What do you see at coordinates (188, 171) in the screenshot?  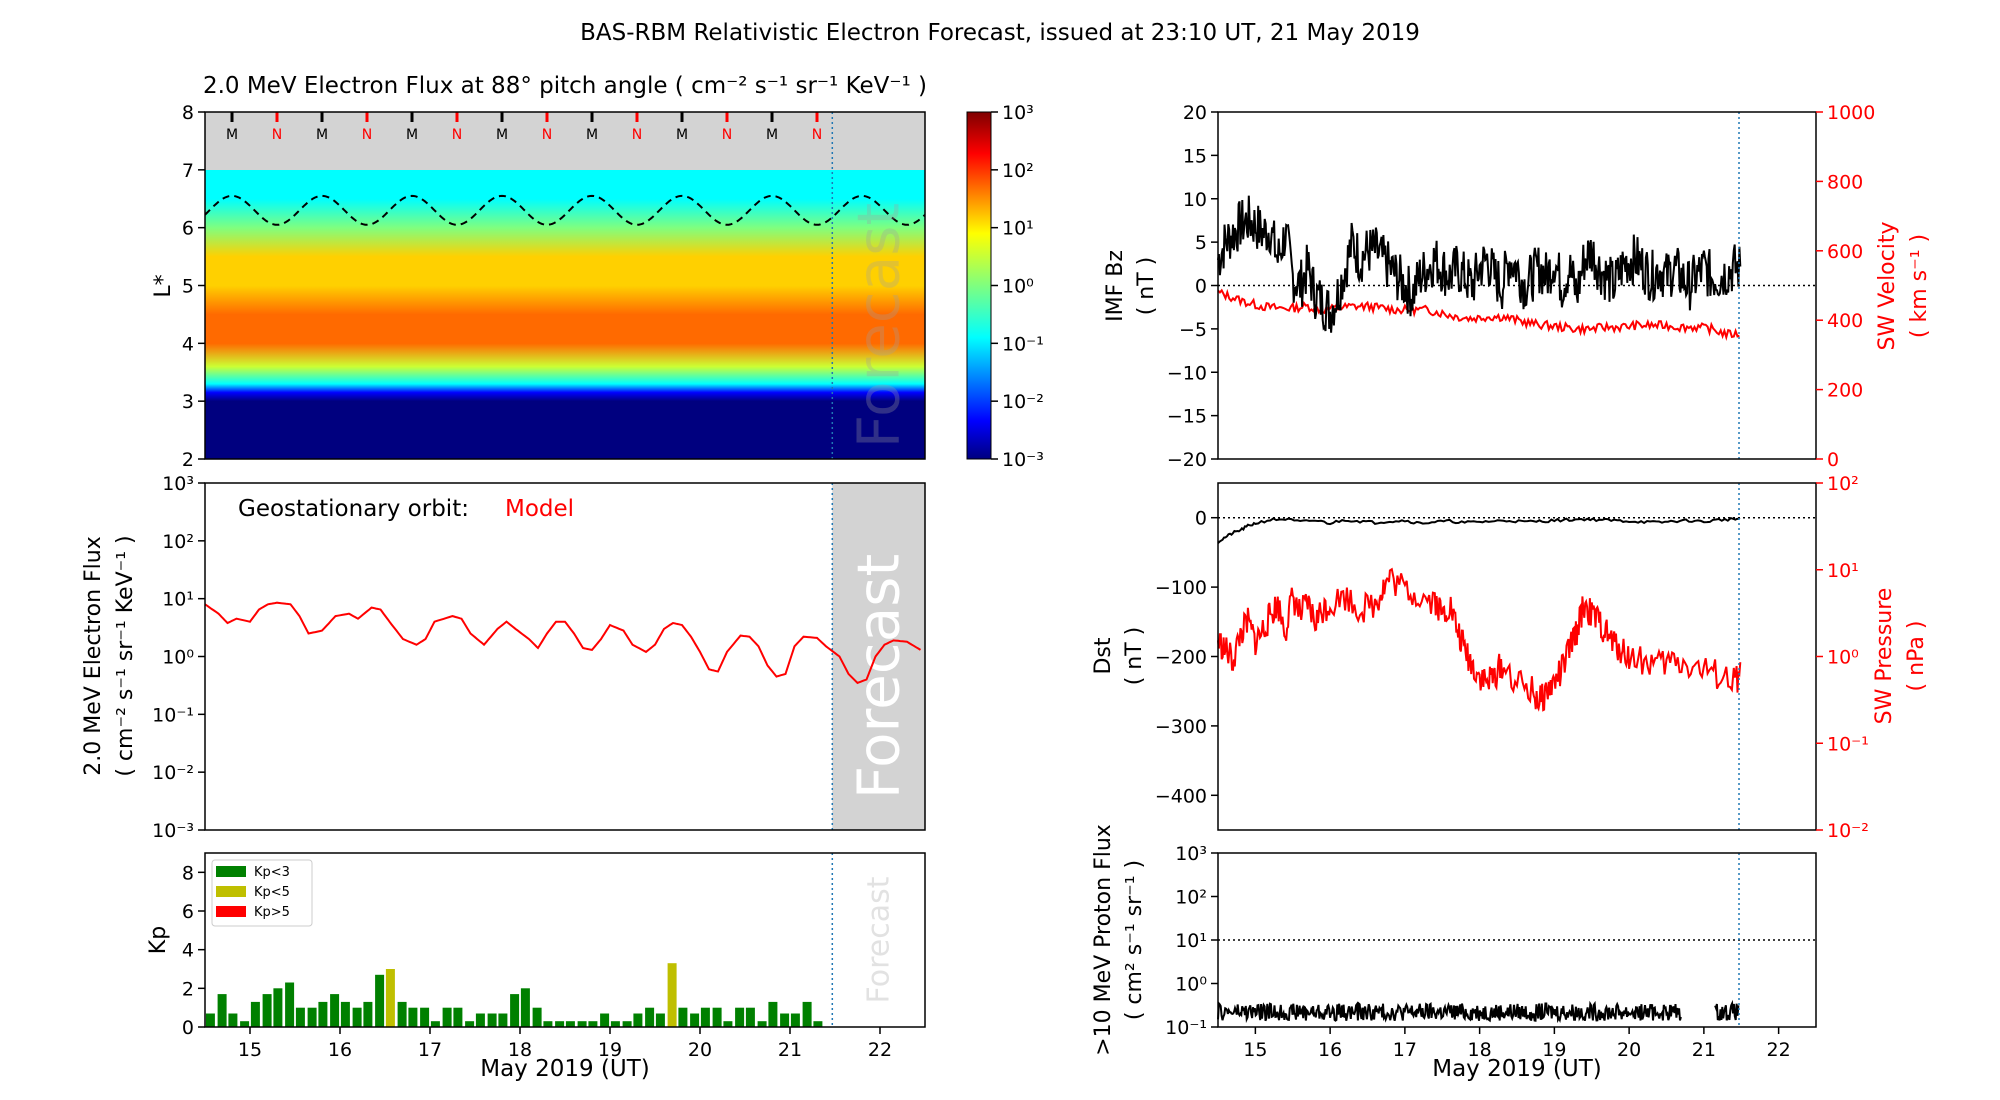 I see `y-tick-label: 7` at bounding box center [188, 171].